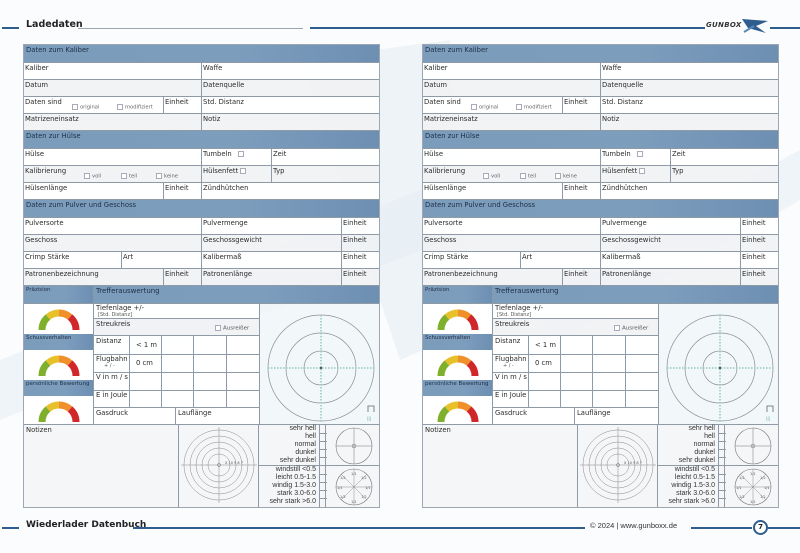 Image resolution: width=800 pixels, height=553 pixels. I want to click on light-checkboxes, so click(722, 445).